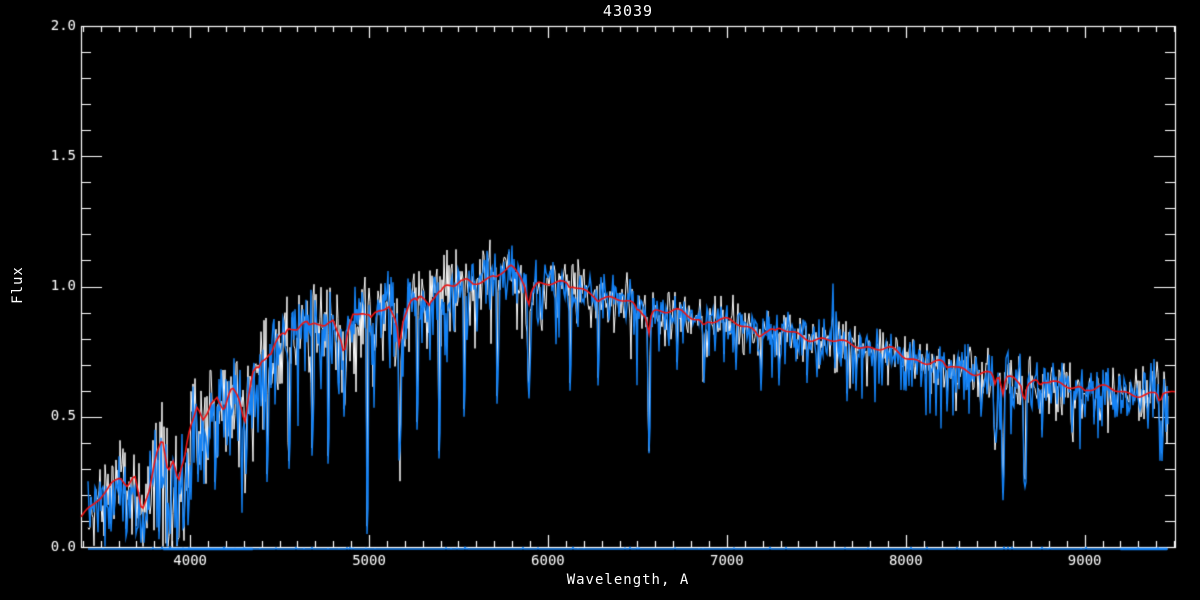  I want to click on chart-title: 43039, so click(628, 11).